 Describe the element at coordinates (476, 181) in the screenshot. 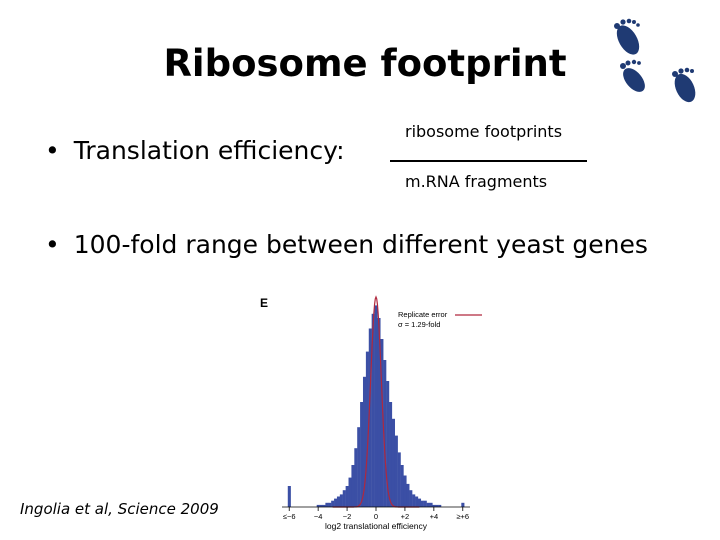

I see `fraction-denominator: m.RNA fragments` at that location.